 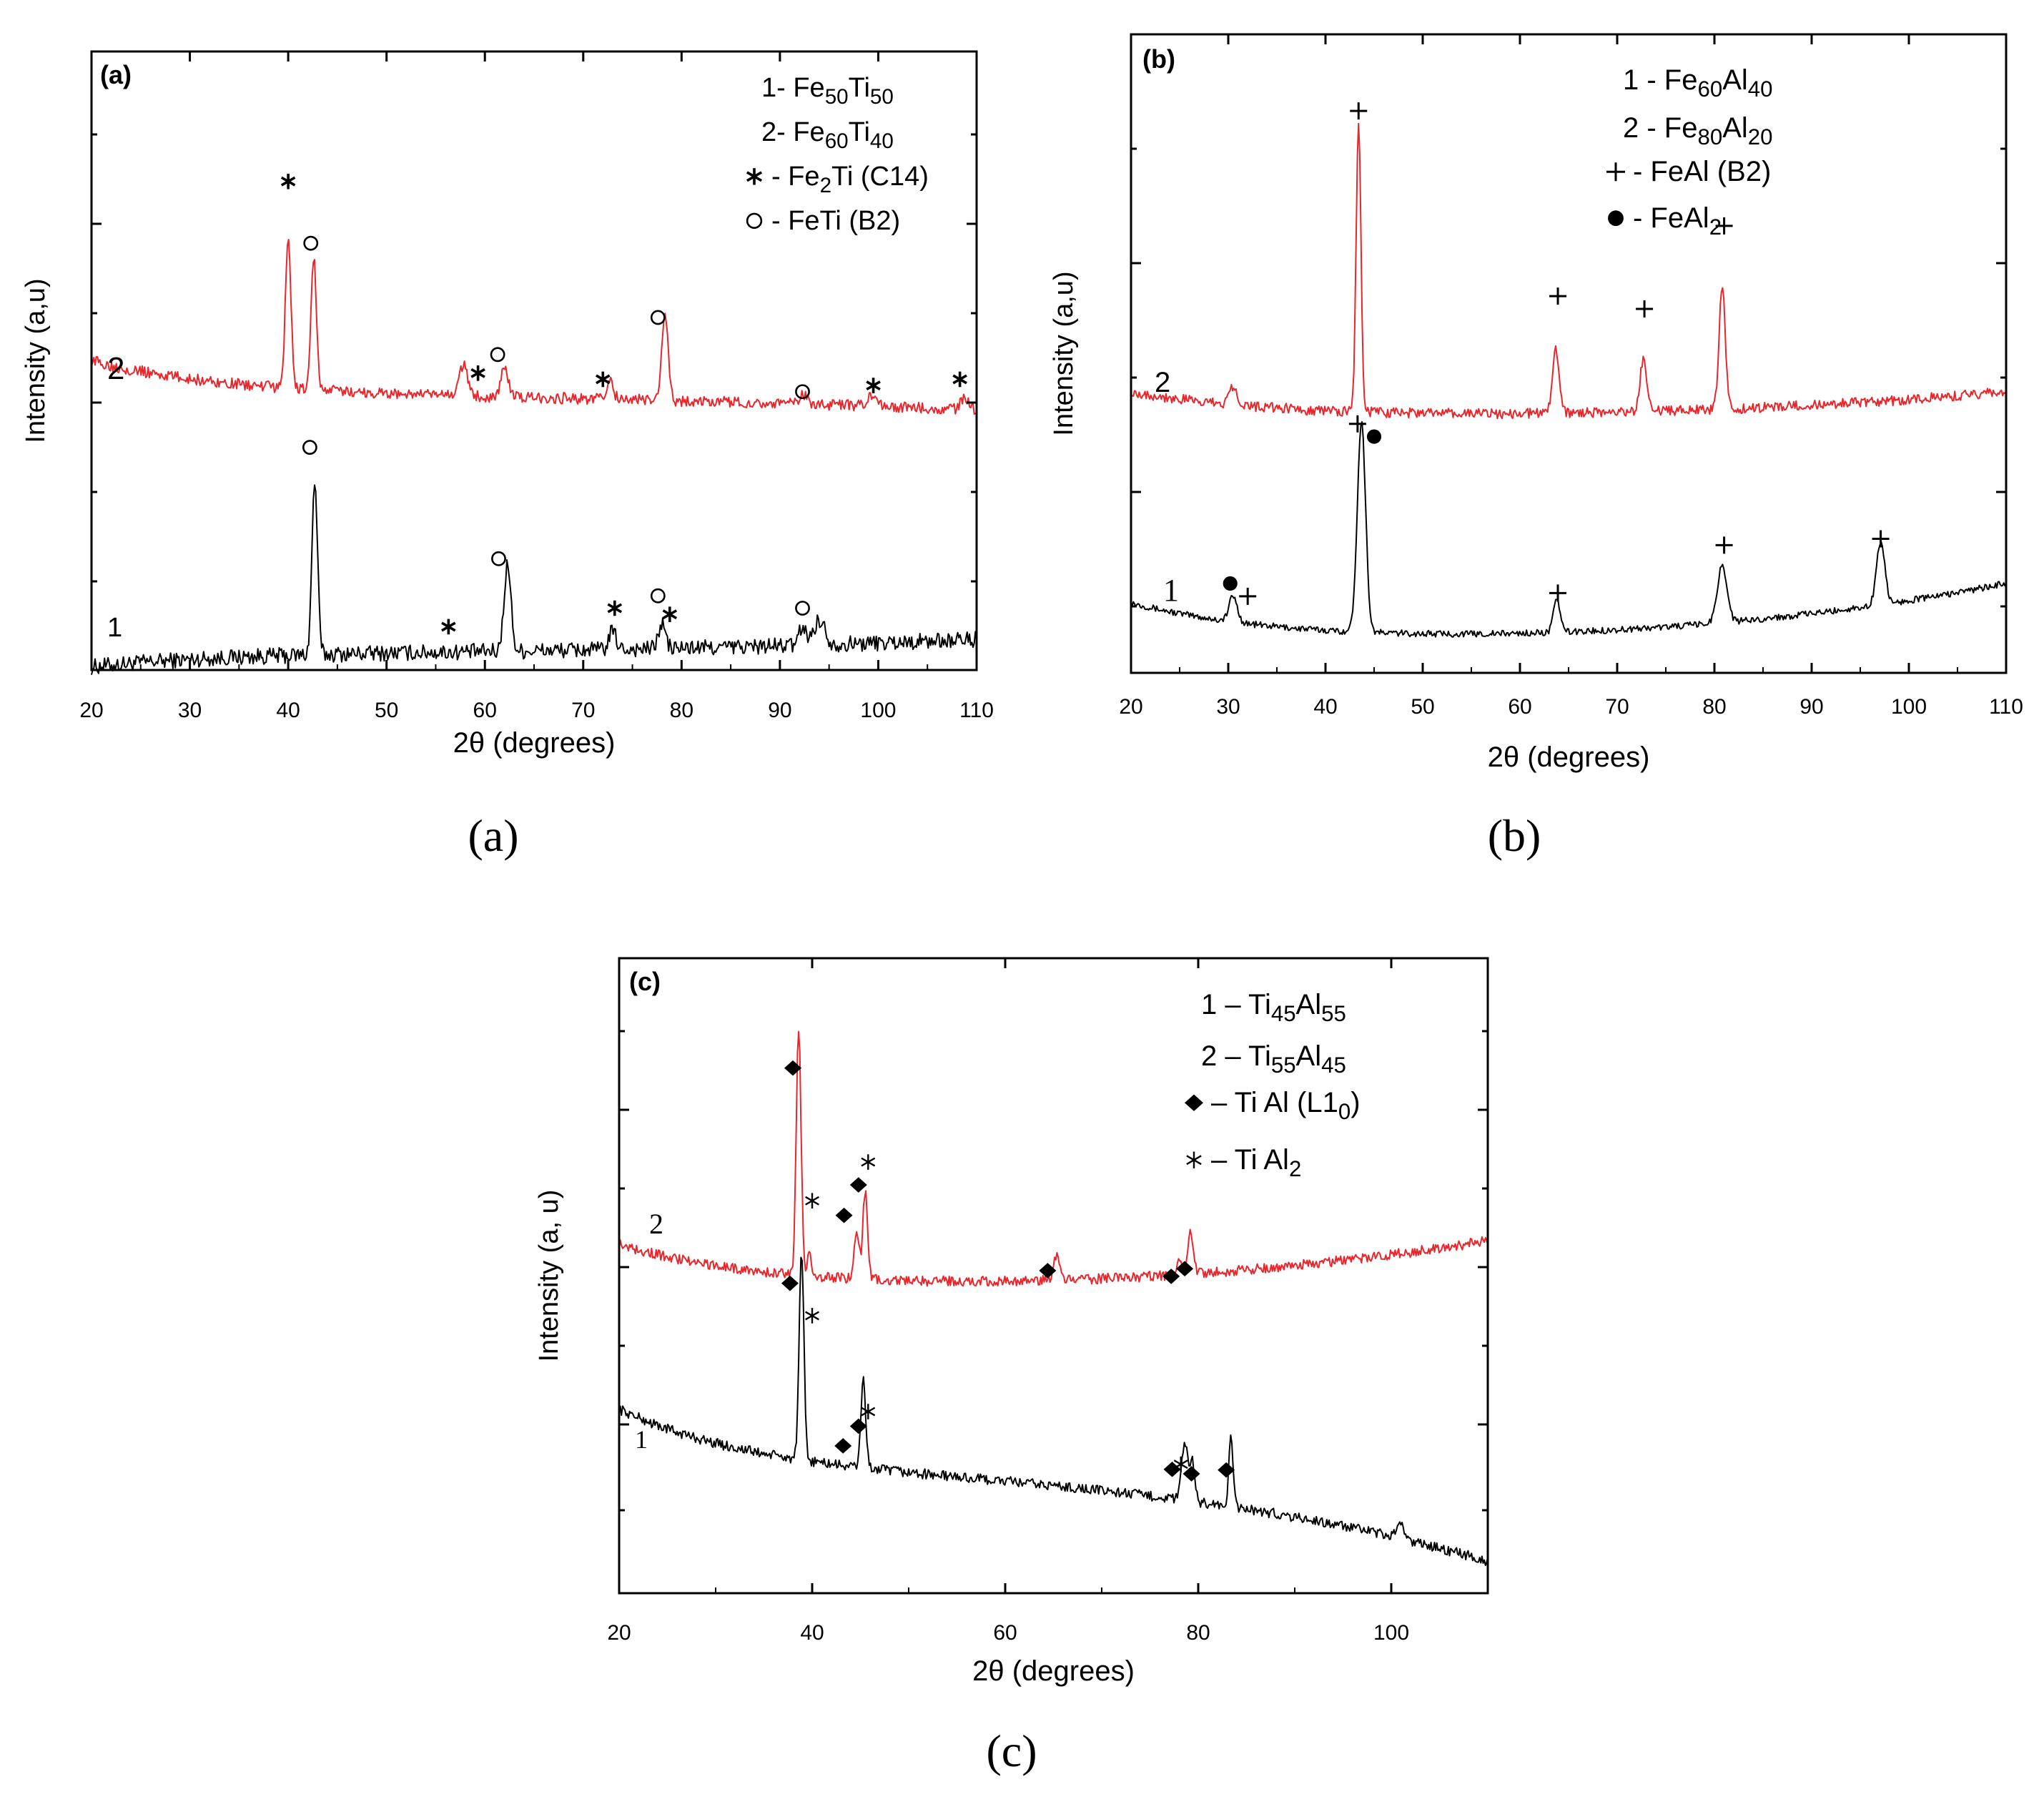 I want to click on legend-dot-icon, so click(x=1616, y=218).